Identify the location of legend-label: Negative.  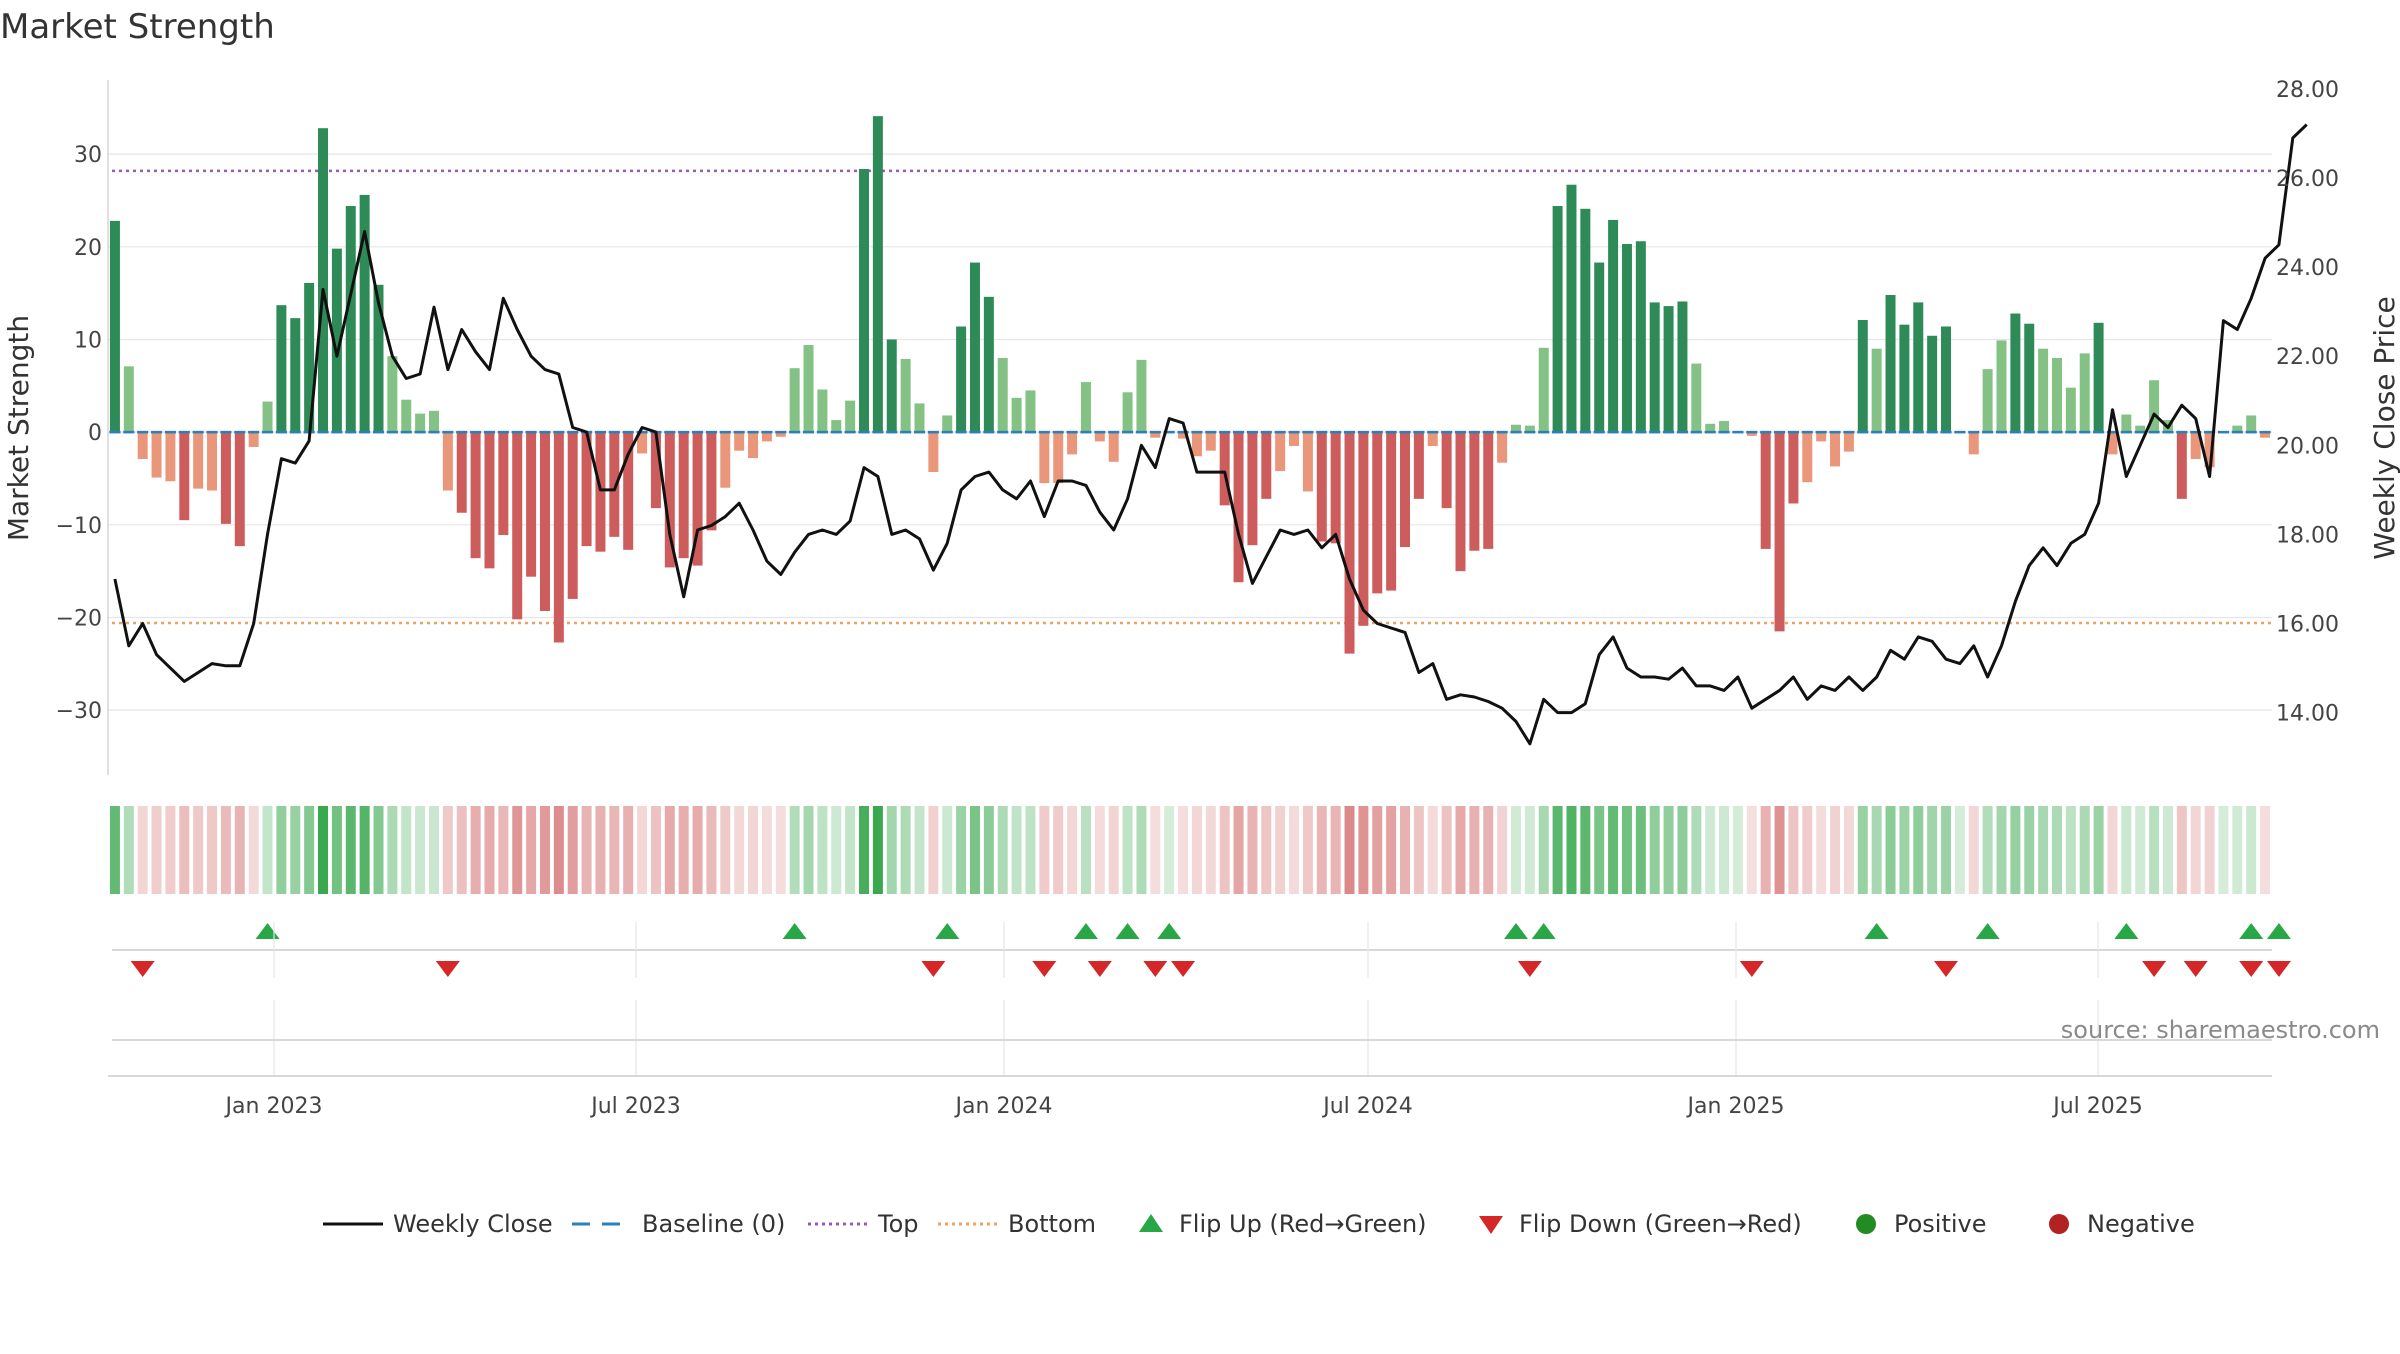
(2141, 1224).